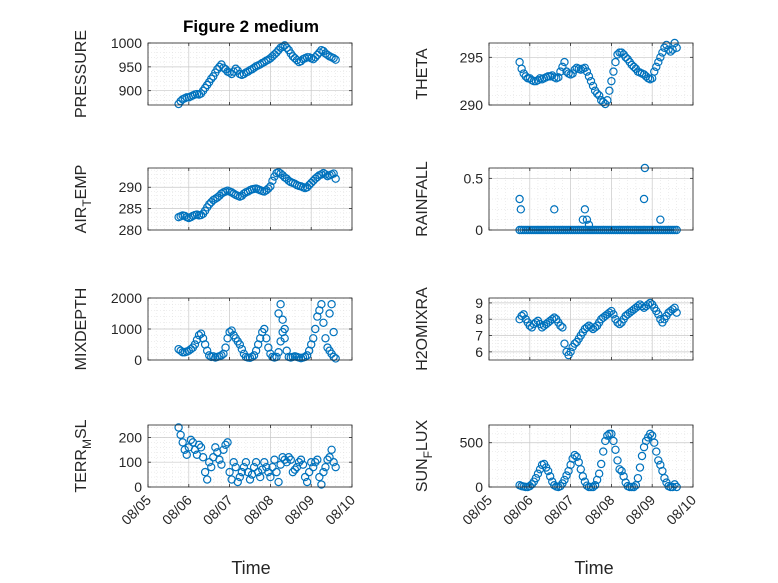 The width and height of the screenshot is (778, 583). I want to click on y-tick-label: 950, so click(131, 67).